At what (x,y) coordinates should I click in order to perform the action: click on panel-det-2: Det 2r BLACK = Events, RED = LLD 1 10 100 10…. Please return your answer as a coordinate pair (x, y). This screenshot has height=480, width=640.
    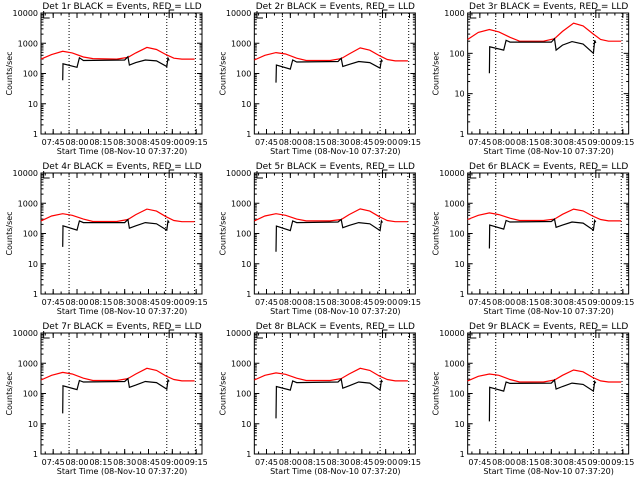
    Looking at the image, I should click on (319, 79).